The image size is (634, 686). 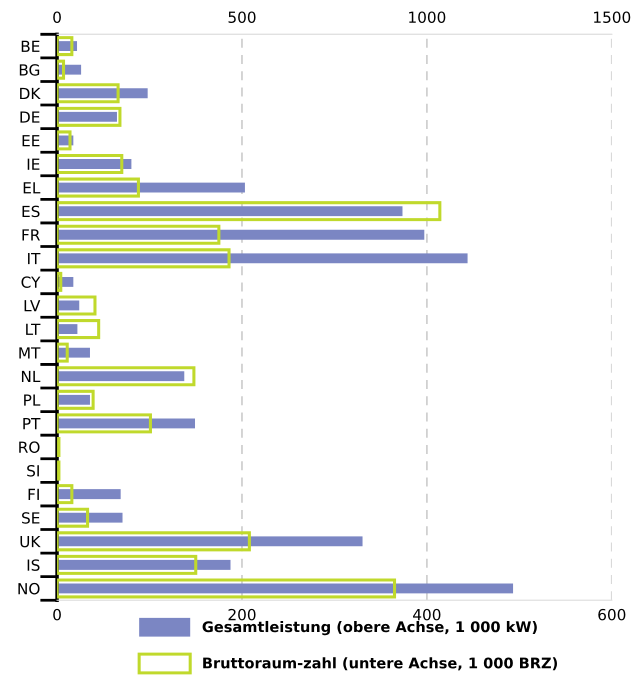 I want to click on y-tick-label: SE, so click(x=31, y=518).